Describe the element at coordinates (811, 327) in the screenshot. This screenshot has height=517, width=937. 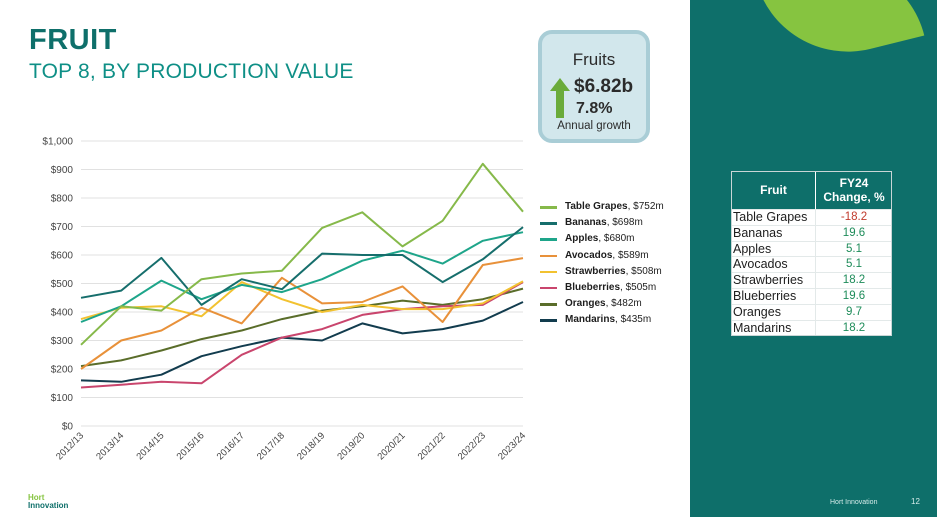
I see `table-row: Mandarins 18.2` at that location.